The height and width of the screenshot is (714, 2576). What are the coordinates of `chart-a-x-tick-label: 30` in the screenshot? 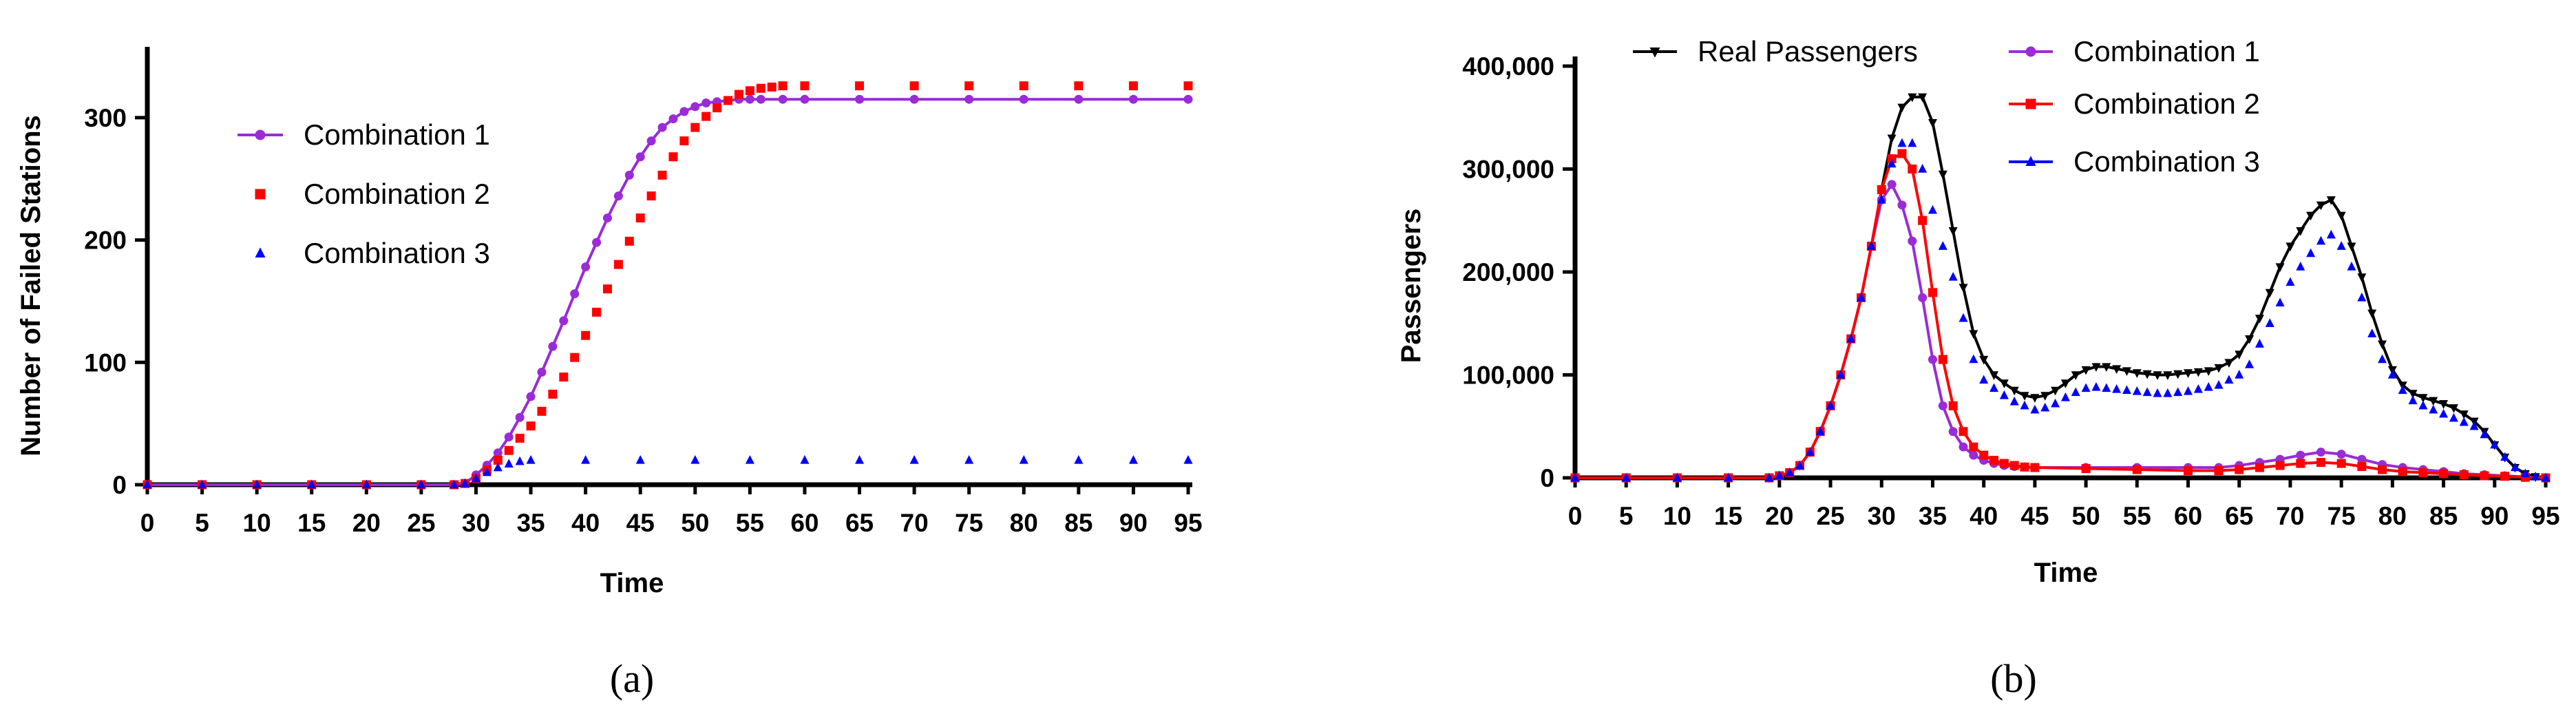 It's located at (476, 523).